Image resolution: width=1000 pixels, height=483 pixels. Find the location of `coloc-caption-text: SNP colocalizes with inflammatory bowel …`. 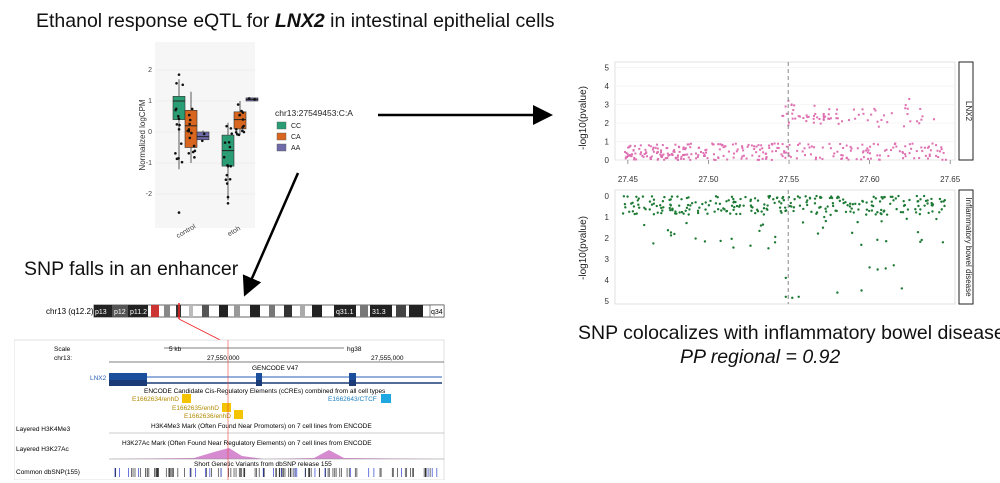

coloc-caption-text: SNP colocalizes with inflammatory bowel … is located at coordinates (789, 333).